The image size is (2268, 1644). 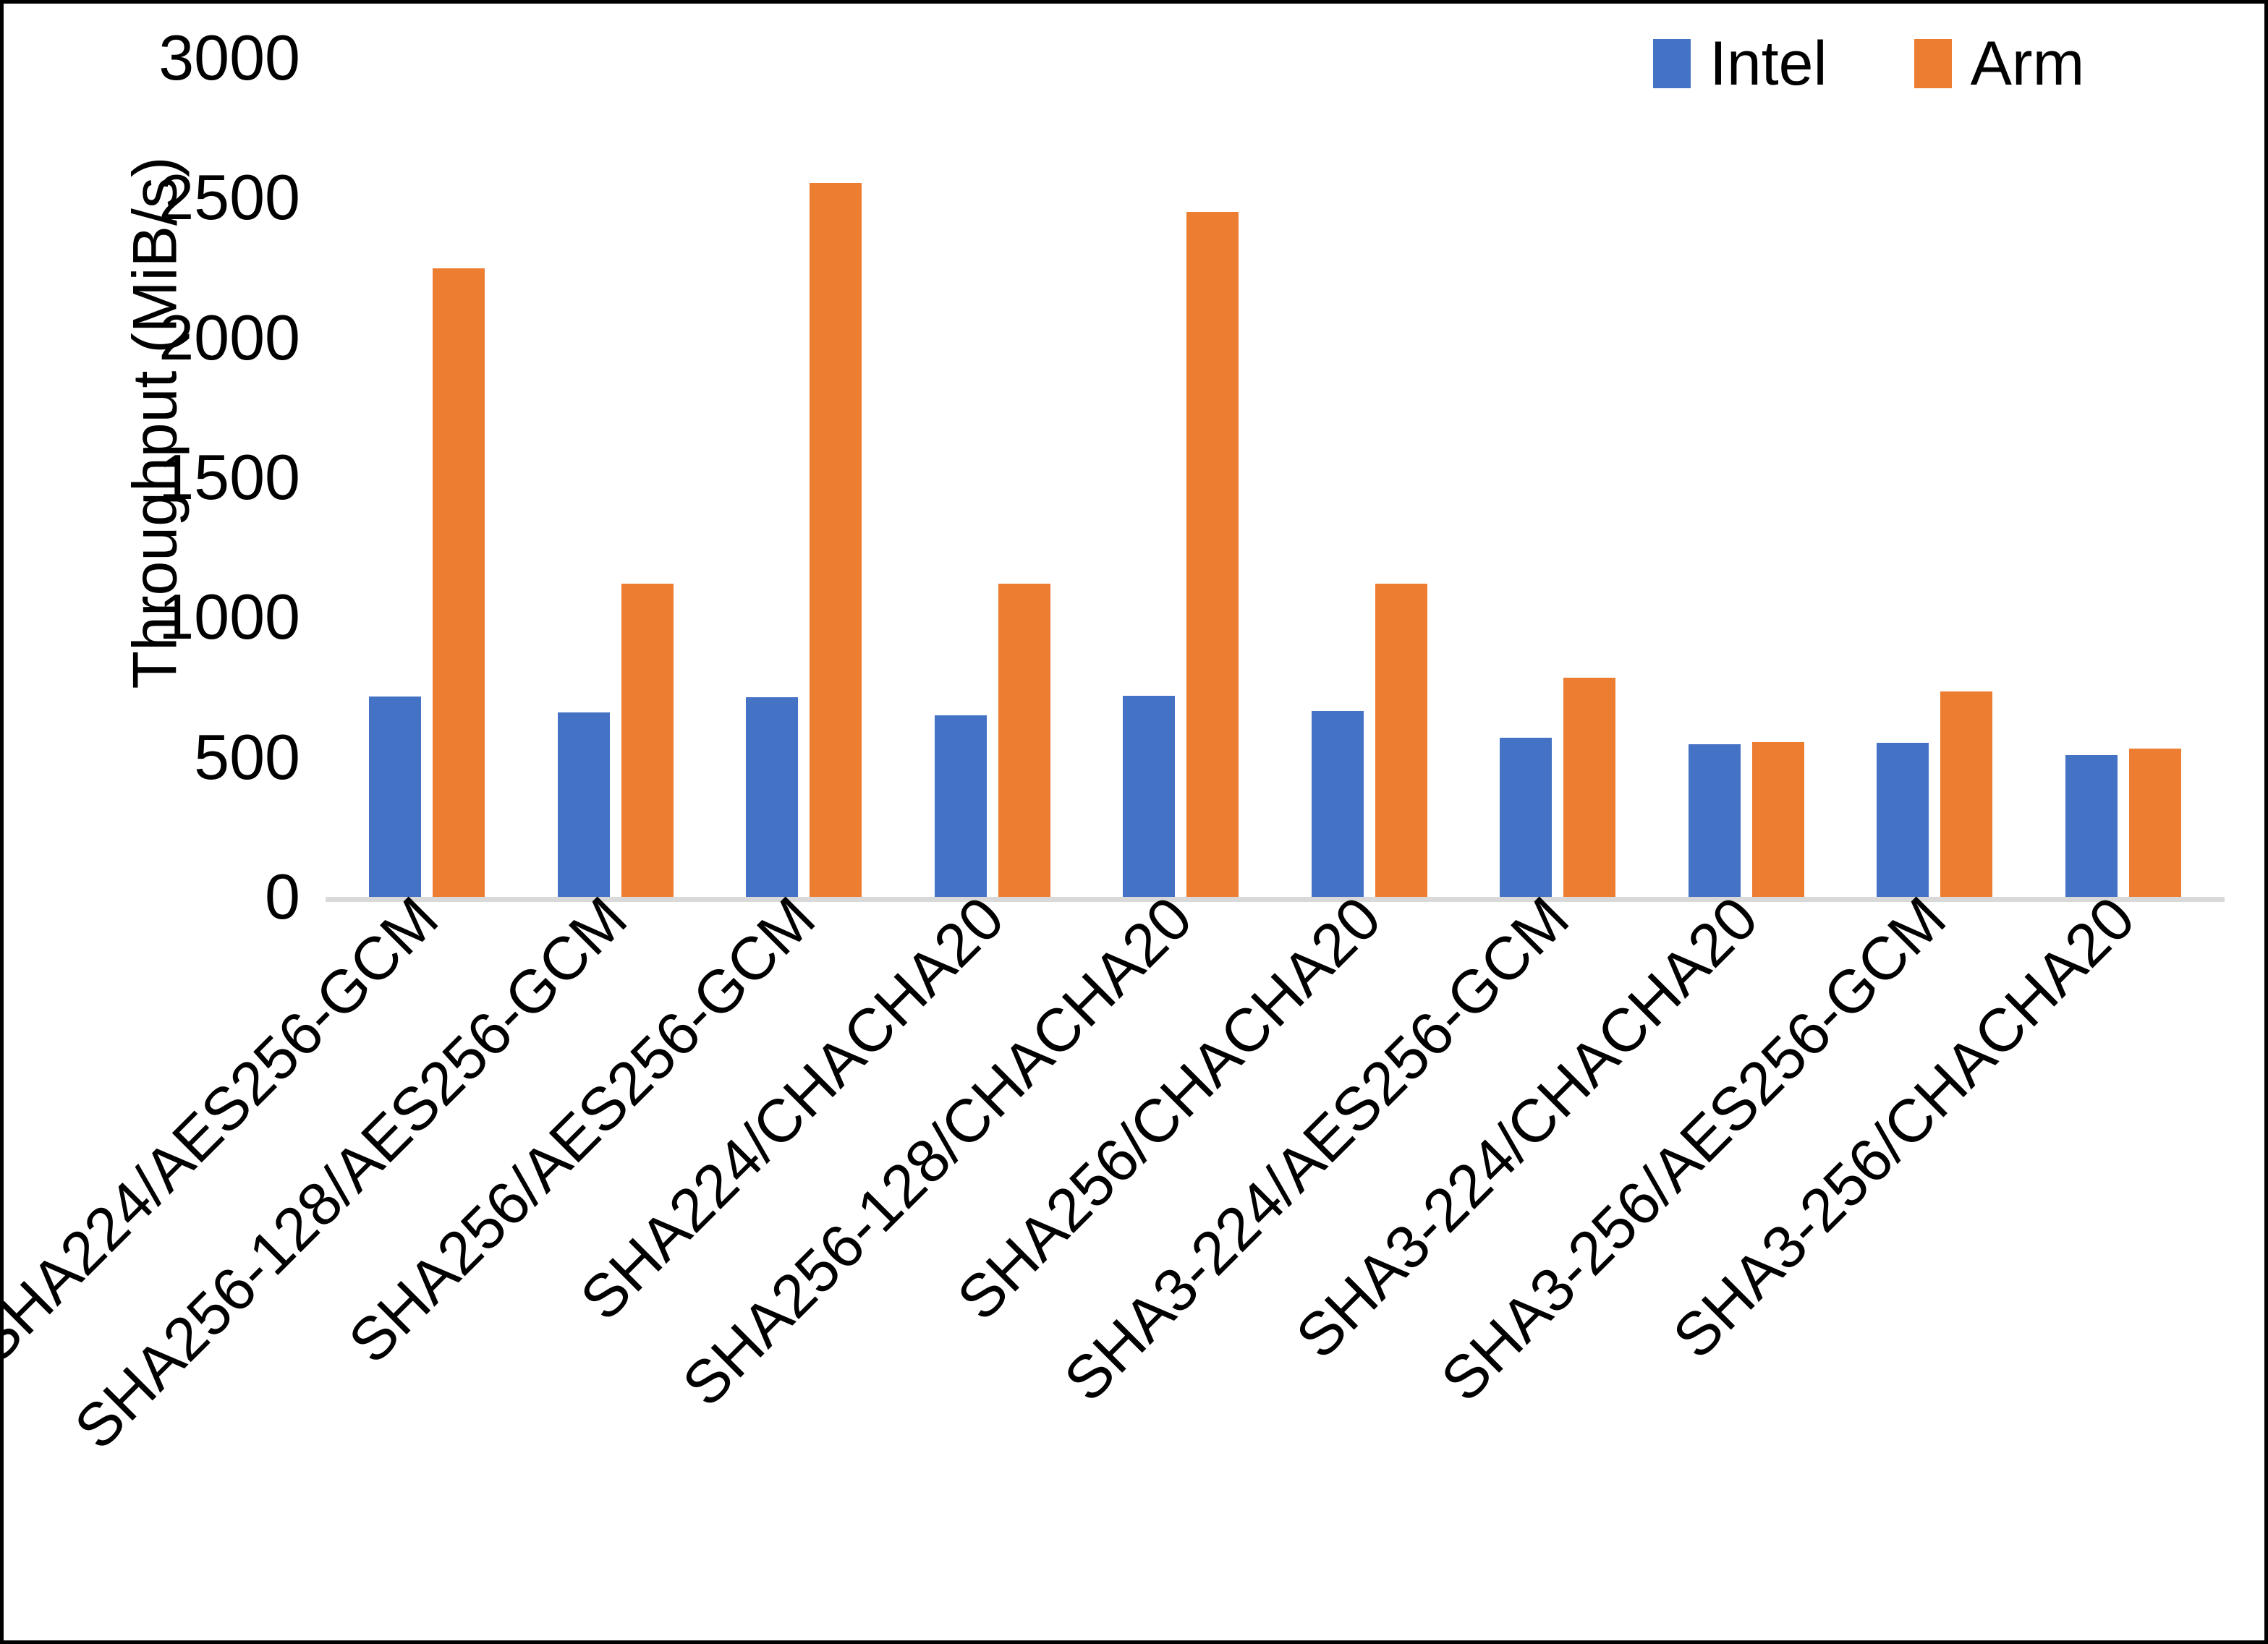 What do you see at coordinates (1768, 63) in the screenshot?
I see `legend-label-intel: Intel` at bounding box center [1768, 63].